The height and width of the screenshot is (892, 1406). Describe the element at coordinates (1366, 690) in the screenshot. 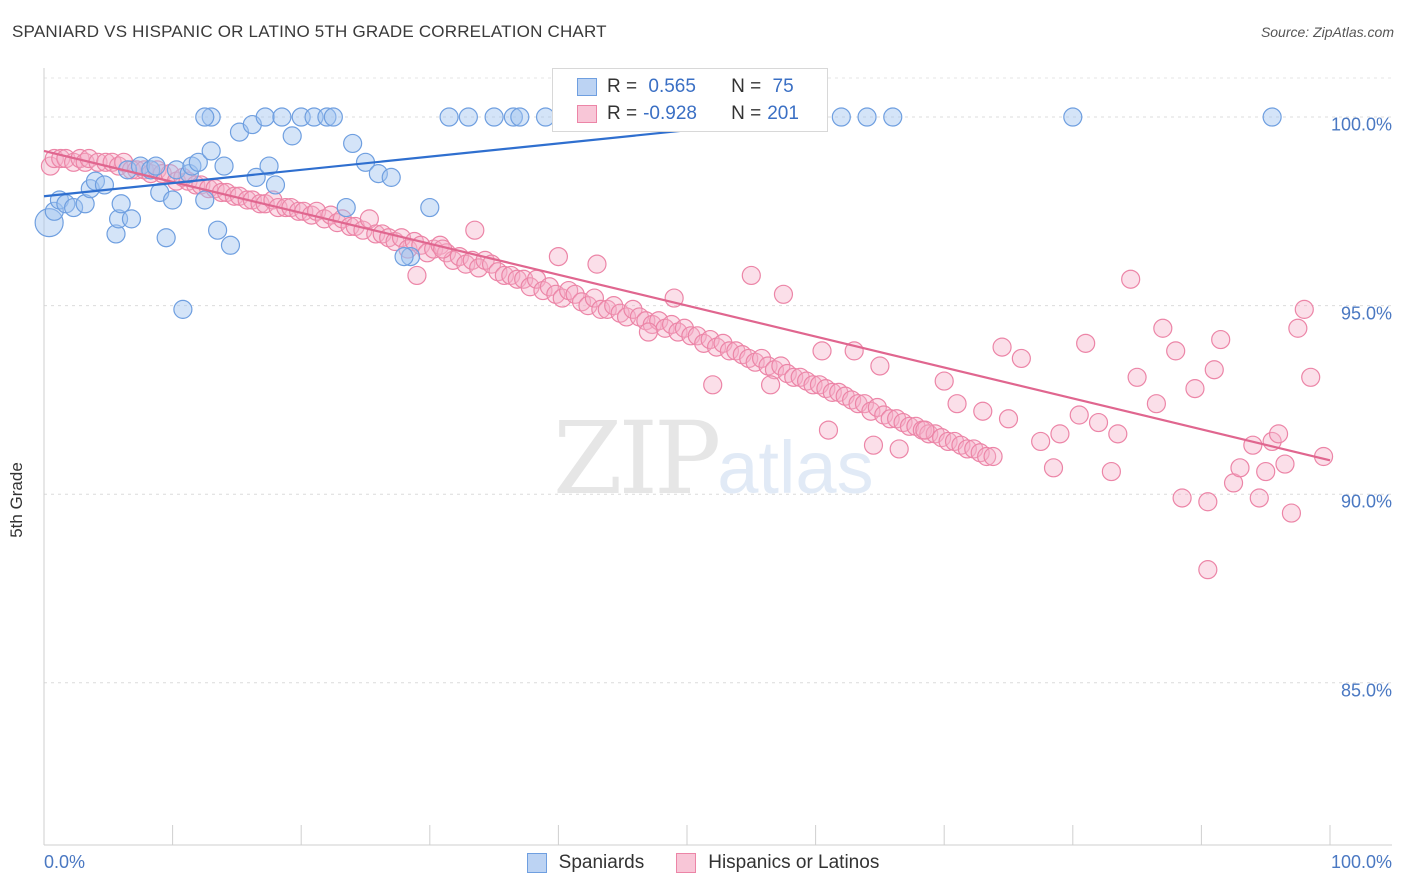

I see `y-tick-label: 85.0%` at that location.